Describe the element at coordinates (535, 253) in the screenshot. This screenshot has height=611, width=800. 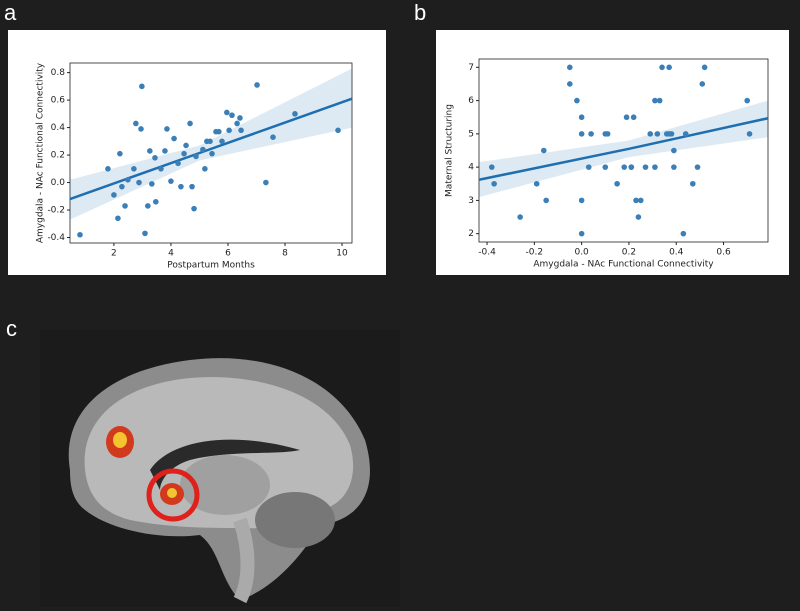
I see `x-tick-label: -0.2` at that location.